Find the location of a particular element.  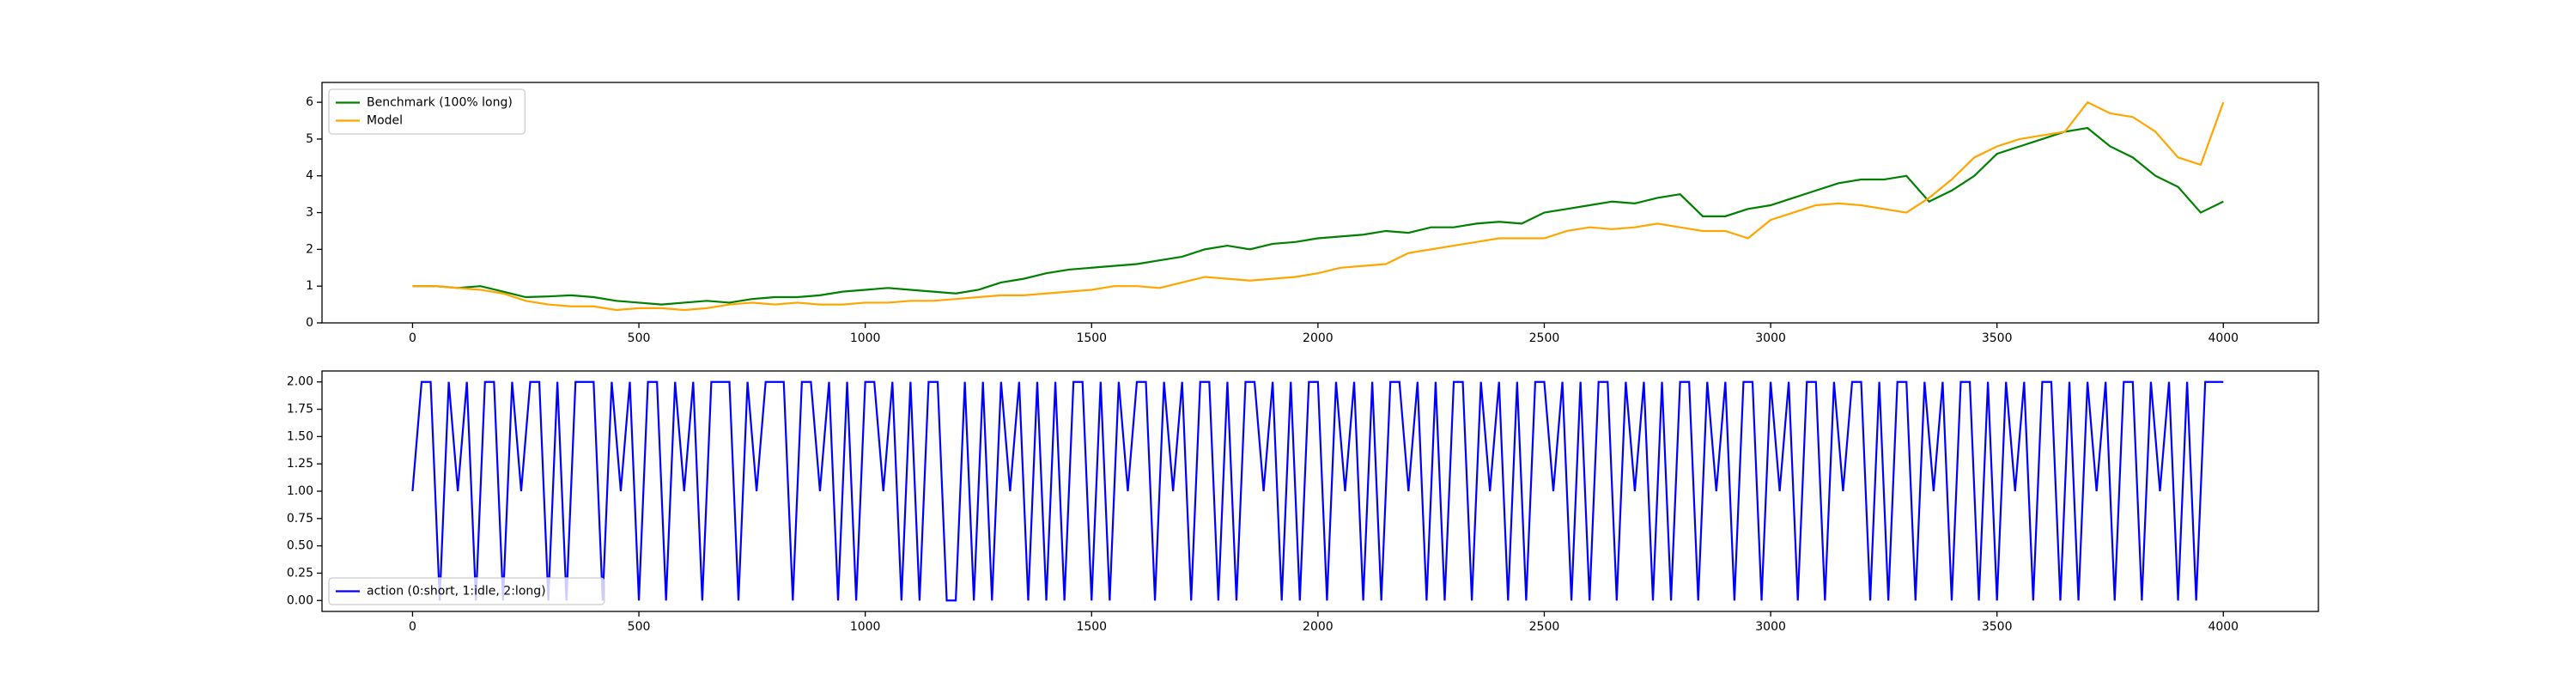

y-tick-label: 6 is located at coordinates (310, 102).